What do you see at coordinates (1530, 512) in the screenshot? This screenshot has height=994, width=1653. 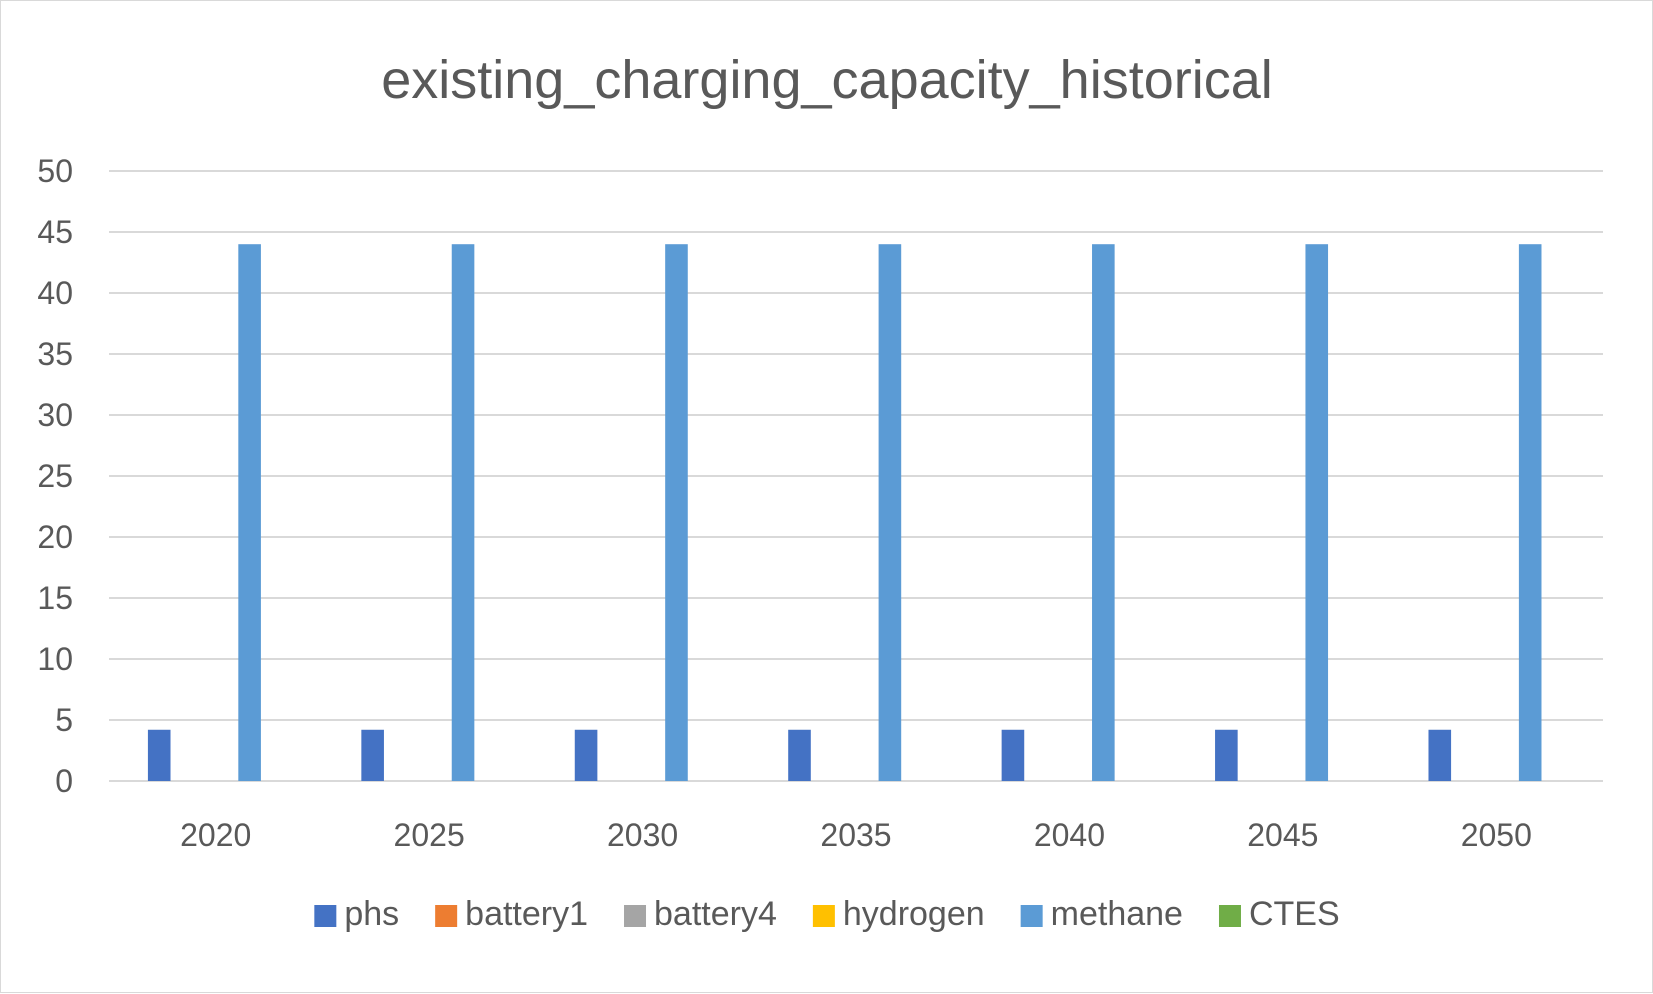 I see `bar-methane-2050` at bounding box center [1530, 512].